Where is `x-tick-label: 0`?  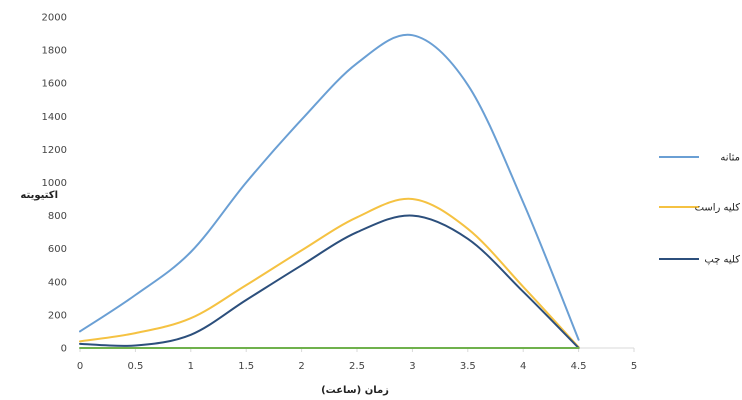 x-tick-label: 0 is located at coordinates (80, 366).